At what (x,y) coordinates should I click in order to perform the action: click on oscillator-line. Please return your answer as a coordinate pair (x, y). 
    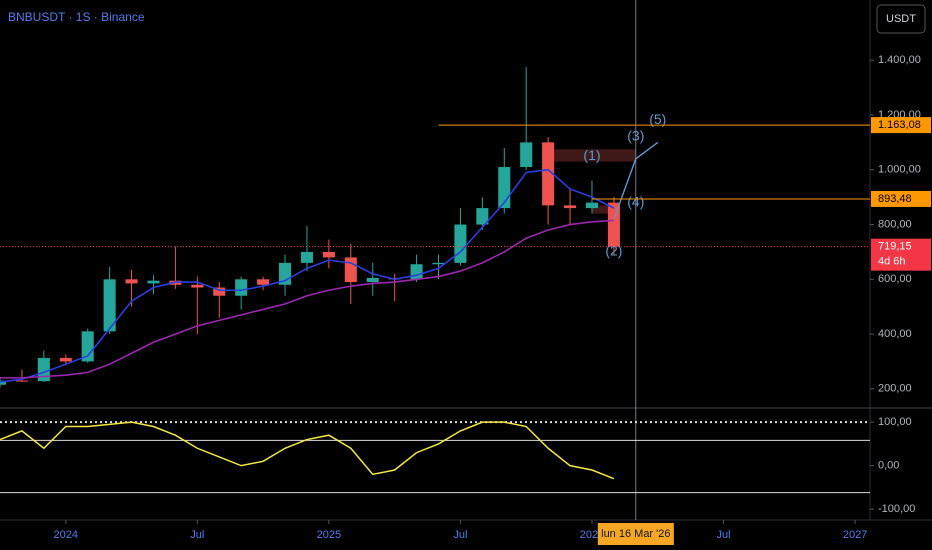
    Looking at the image, I should click on (307, 450).